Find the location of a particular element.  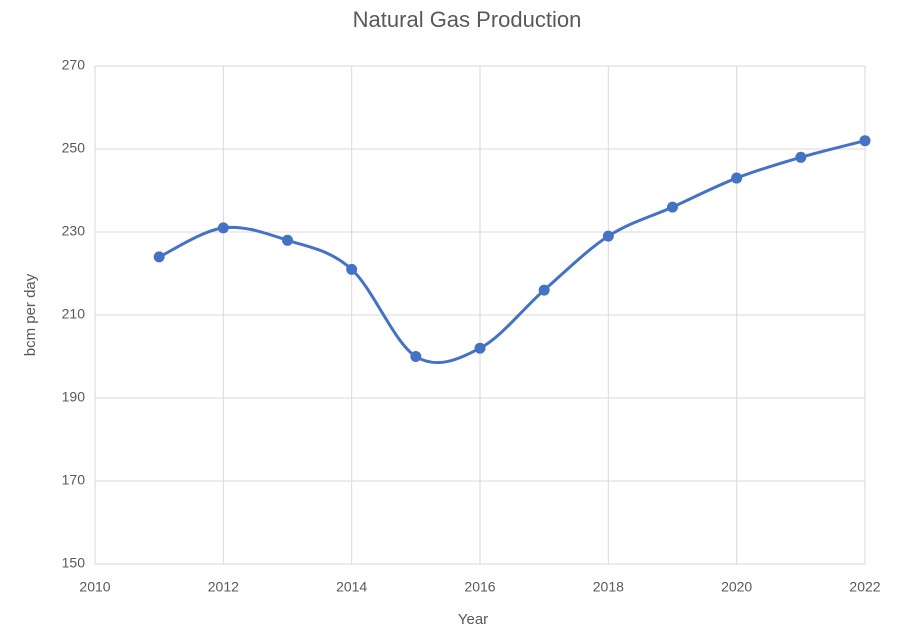

x-tick-label: 2022 is located at coordinates (864, 587).